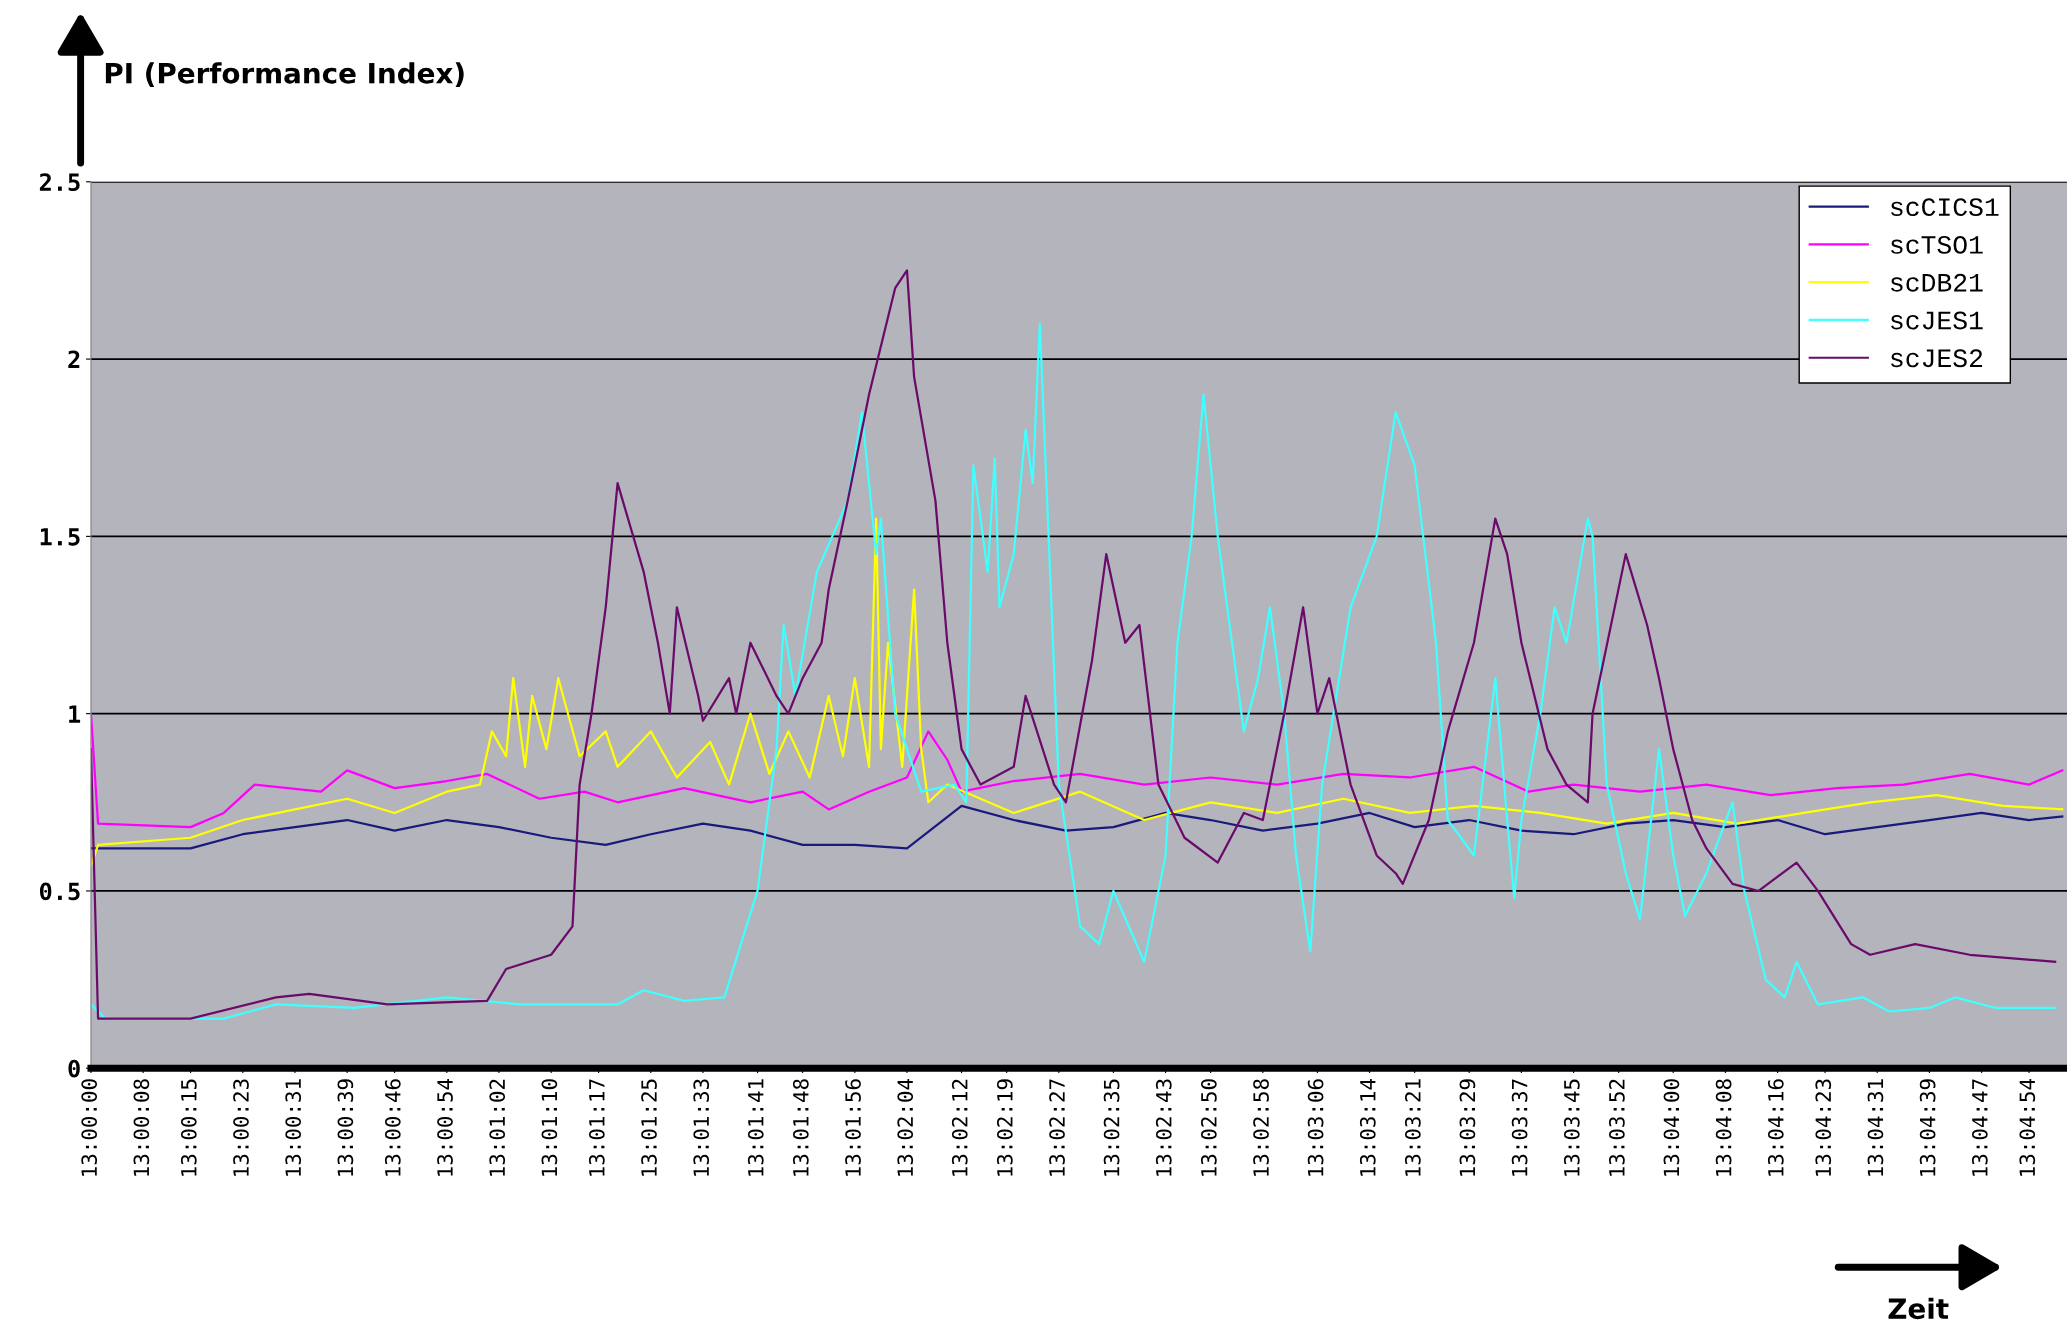 Image resolution: width=2067 pixels, height=1327 pixels. What do you see at coordinates (293, 1127) in the screenshot?
I see `x-tick-label: 13:00:31` at bounding box center [293, 1127].